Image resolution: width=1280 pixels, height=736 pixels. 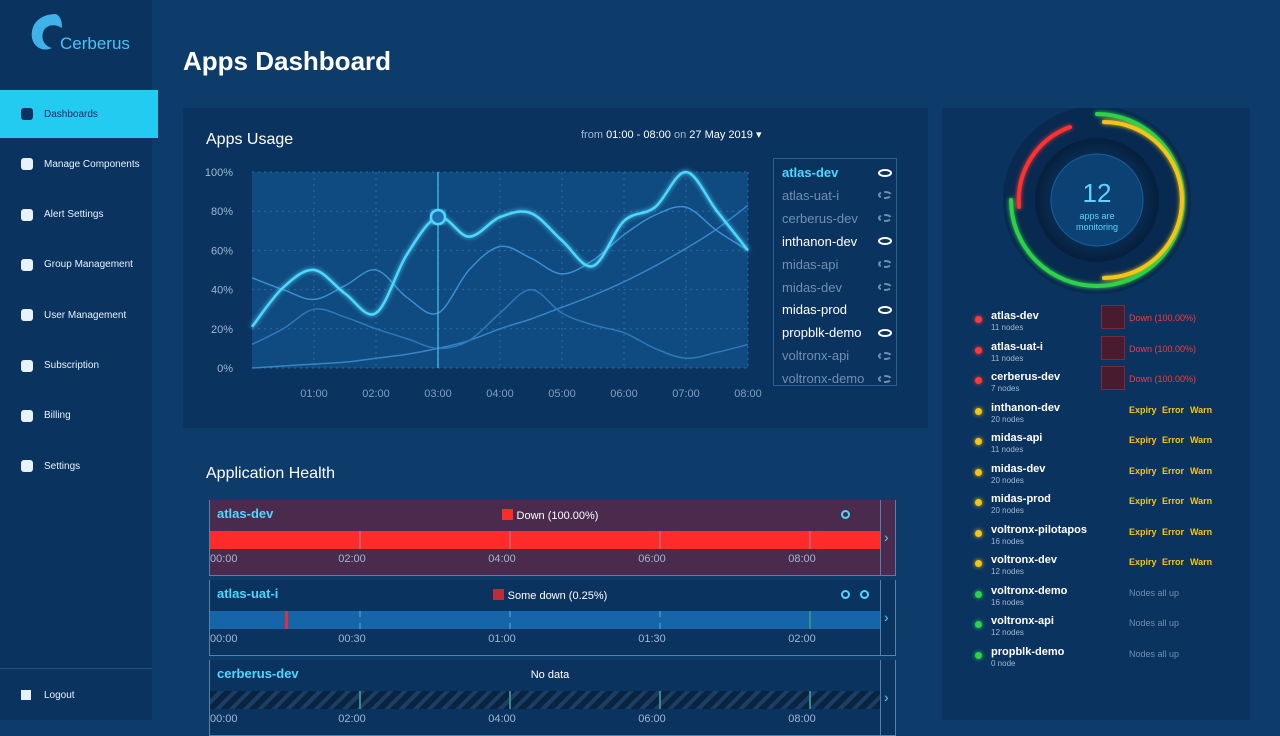 What do you see at coordinates (652, 639) in the screenshot?
I see `timeline-label: 01:30` at bounding box center [652, 639].